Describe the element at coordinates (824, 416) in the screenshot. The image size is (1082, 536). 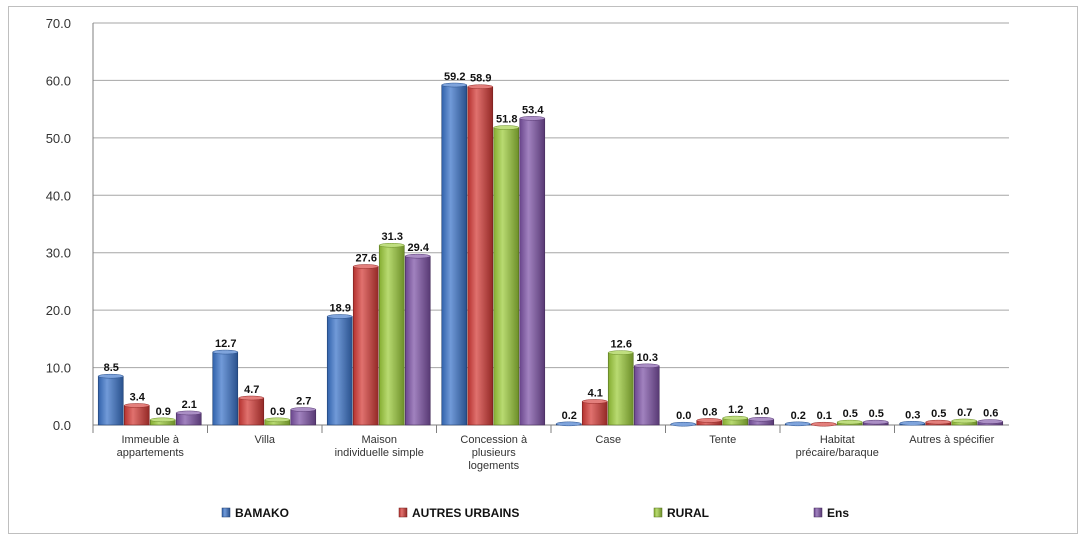
I see `data-label: 0.1` at that location.